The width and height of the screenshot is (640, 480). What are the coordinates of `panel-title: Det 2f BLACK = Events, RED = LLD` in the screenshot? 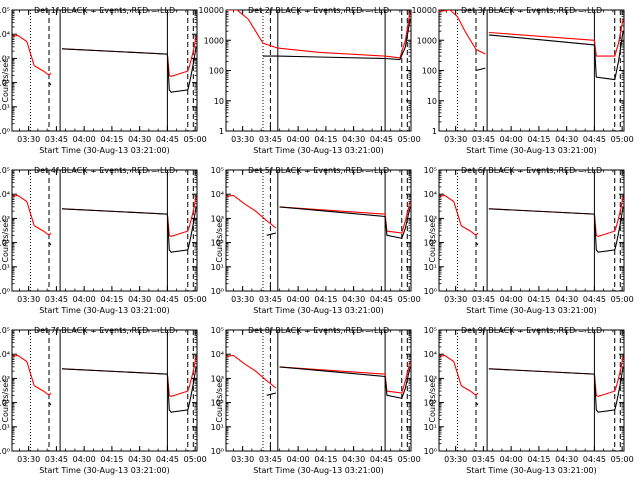 It's located at (318, 10).